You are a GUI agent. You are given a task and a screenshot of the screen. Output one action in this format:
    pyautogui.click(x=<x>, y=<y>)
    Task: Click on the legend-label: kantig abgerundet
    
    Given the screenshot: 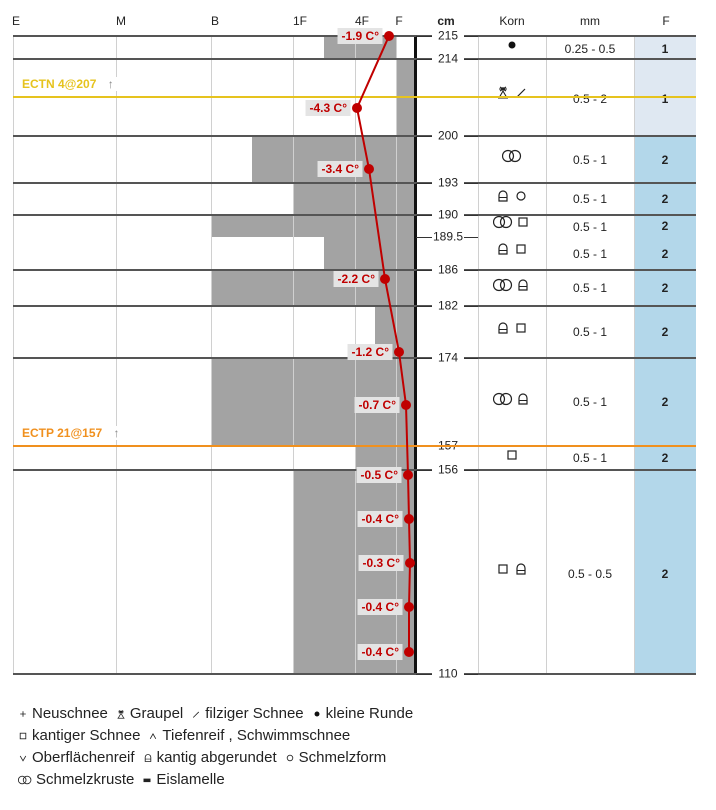 What is the action you would take?
    pyautogui.click(x=216, y=757)
    